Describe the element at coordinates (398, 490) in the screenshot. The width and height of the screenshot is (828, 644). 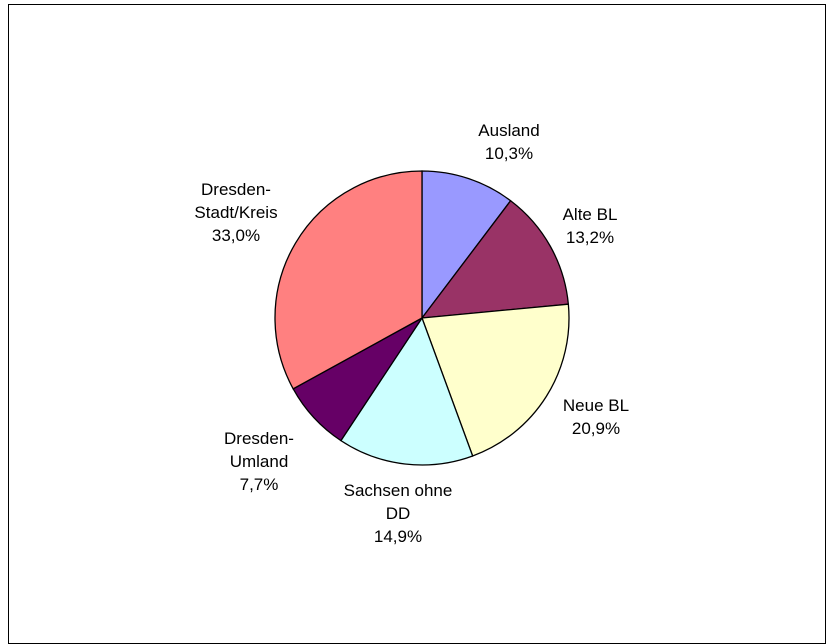
I see `slice-name-label: Sachsen ohne` at that location.